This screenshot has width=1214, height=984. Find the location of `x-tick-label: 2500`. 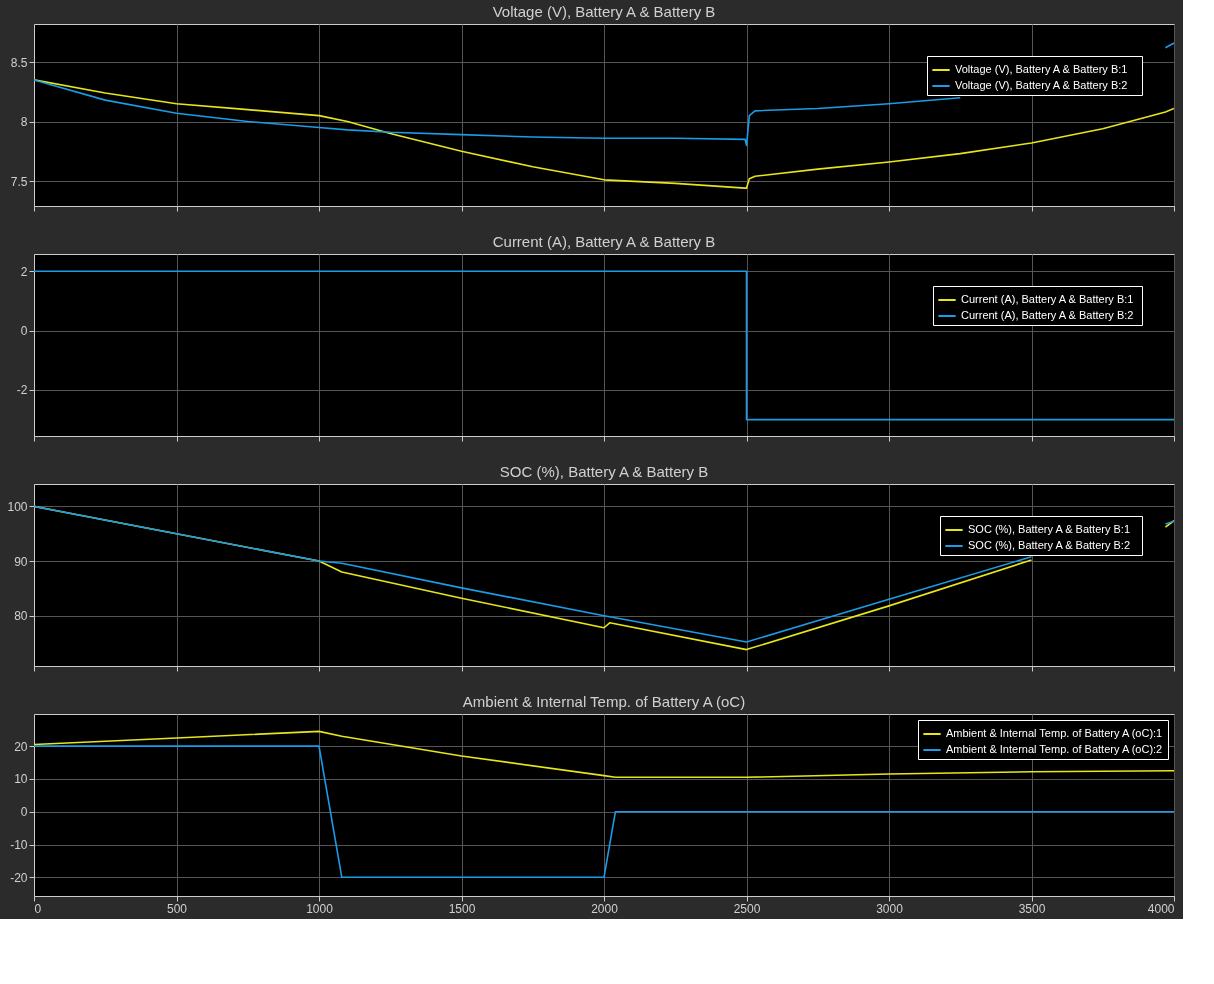

x-tick-label: 2500 is located at coordinates (747, 908).